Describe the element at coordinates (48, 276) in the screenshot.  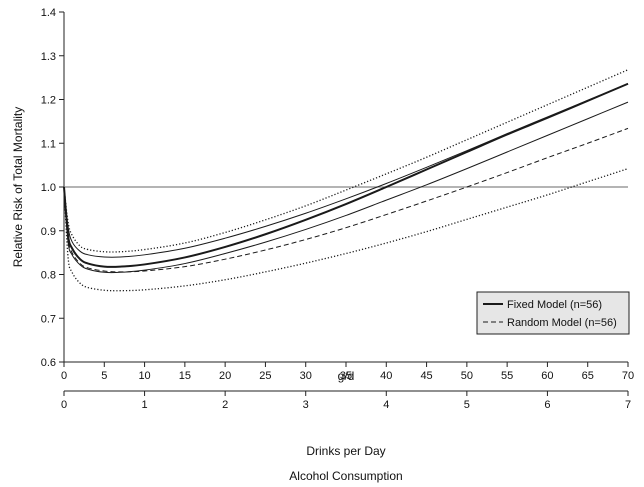
I see `y-tick-label: 0.8` at that location.